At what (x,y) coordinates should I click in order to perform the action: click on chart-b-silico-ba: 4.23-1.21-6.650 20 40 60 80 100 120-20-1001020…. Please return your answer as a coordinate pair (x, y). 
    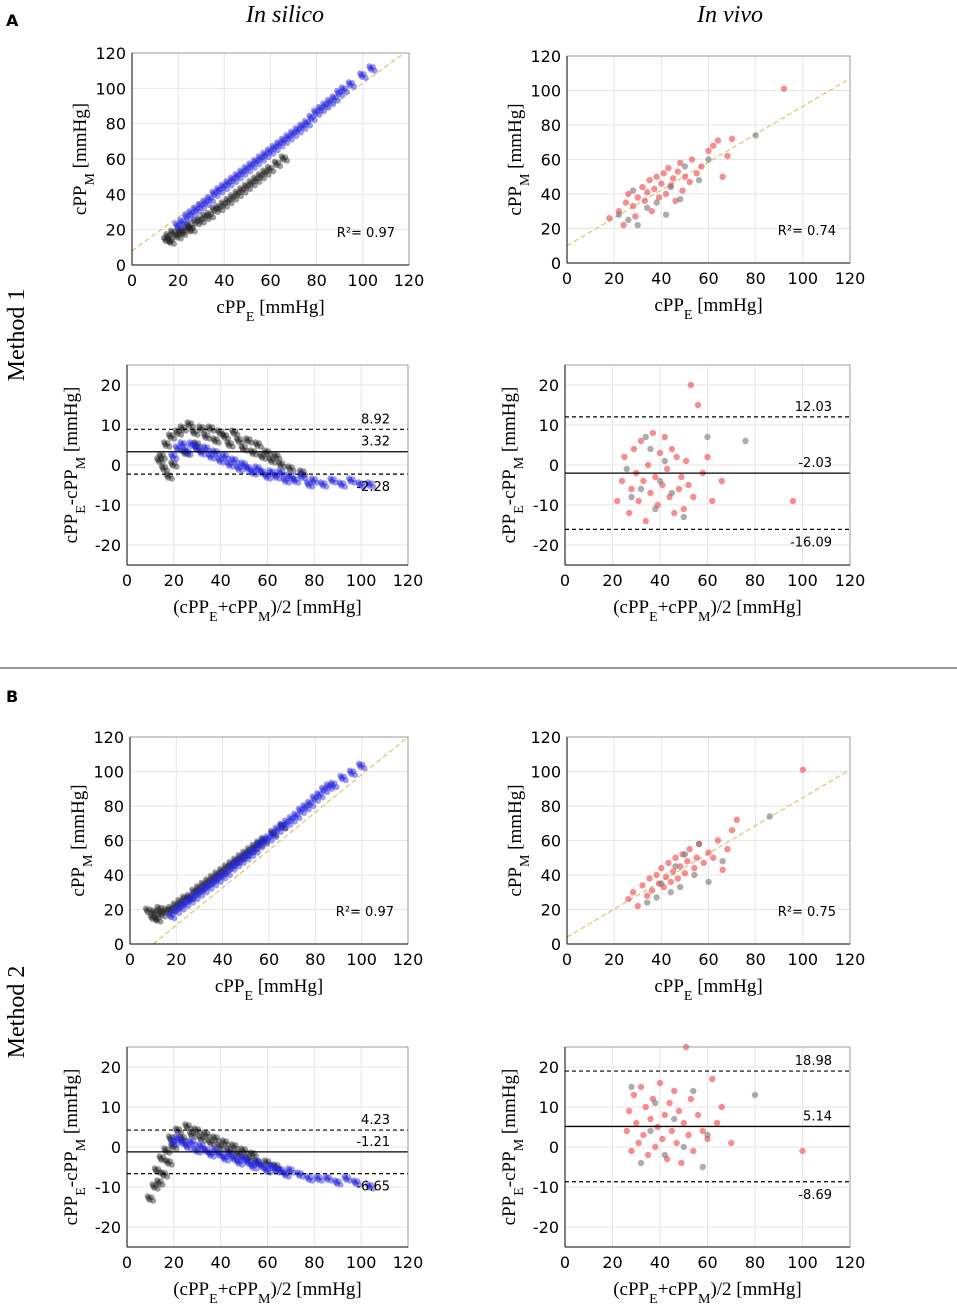
    Looking at the image, I should click on (242, 1176).